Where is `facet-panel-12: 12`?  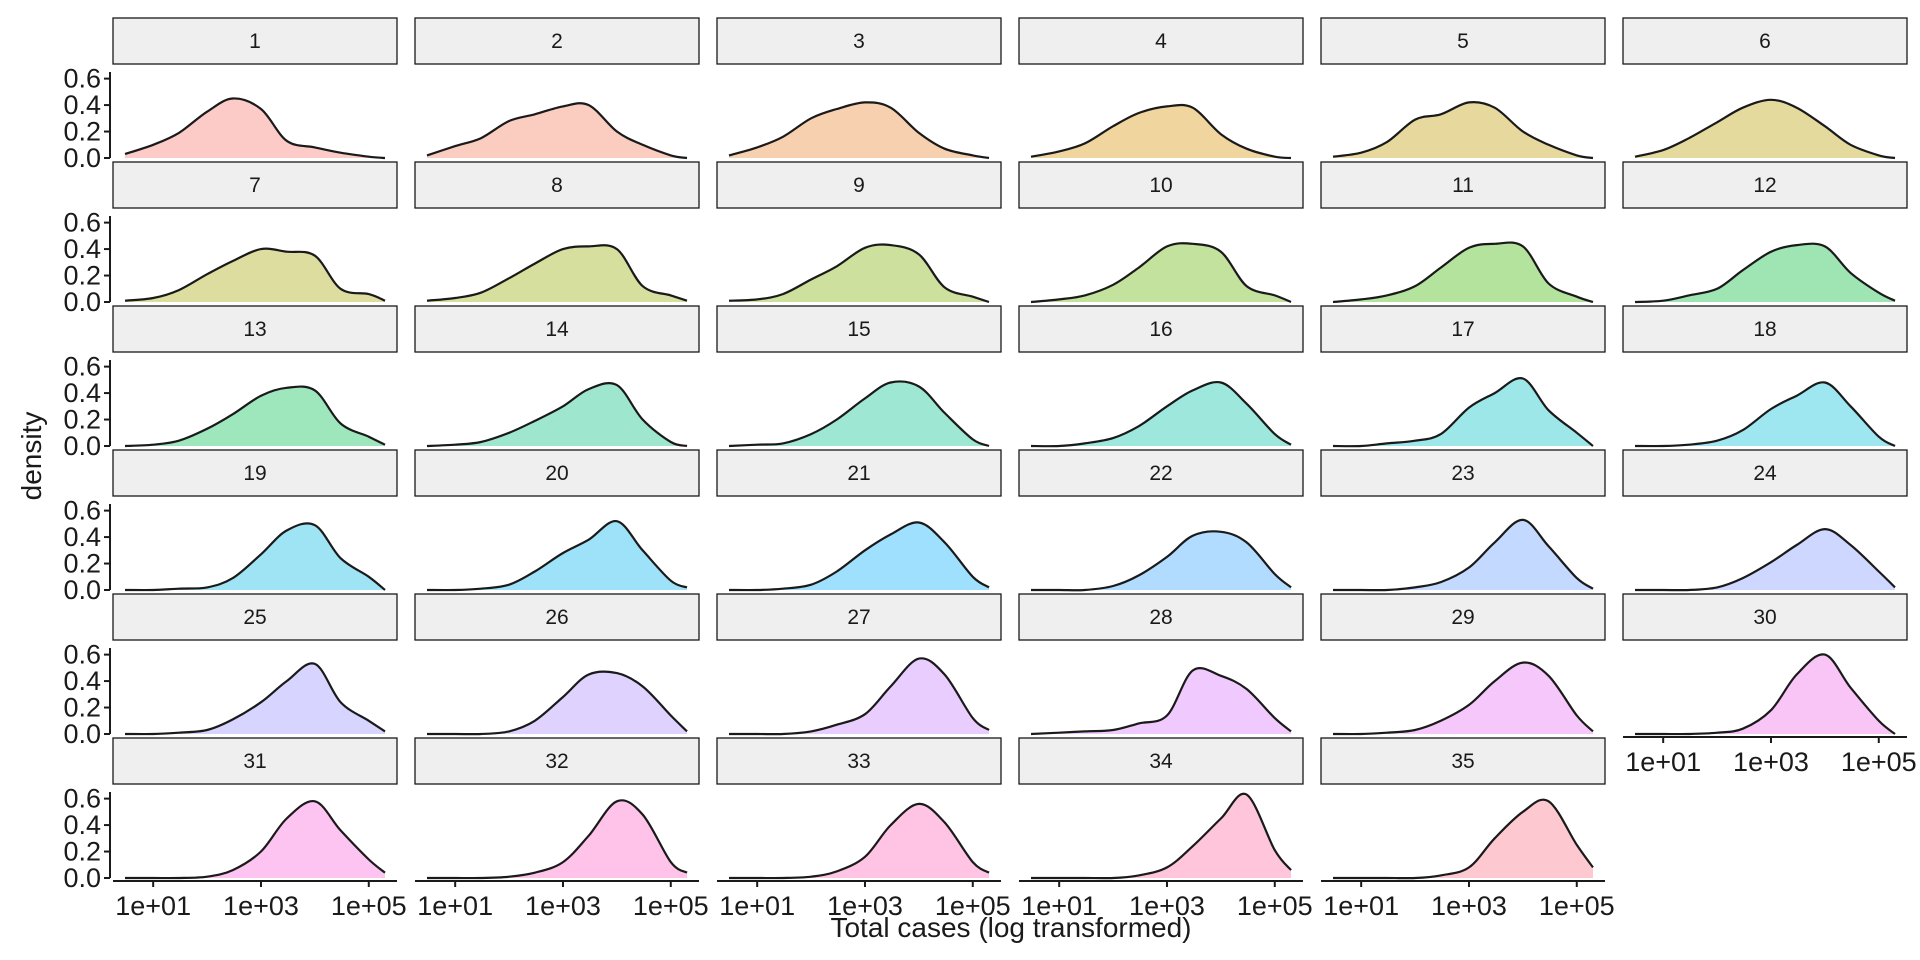
facet-panel-12: 12 is located at coordinates (1765, 232).